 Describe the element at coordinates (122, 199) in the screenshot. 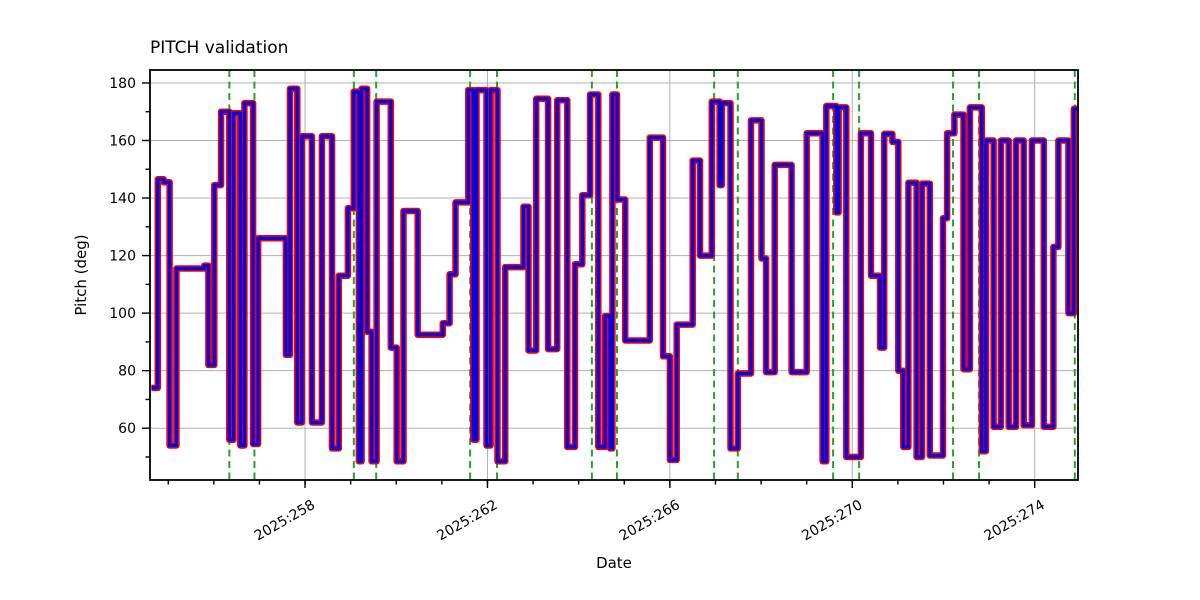

I see `y-tick-label: 140` at that location.